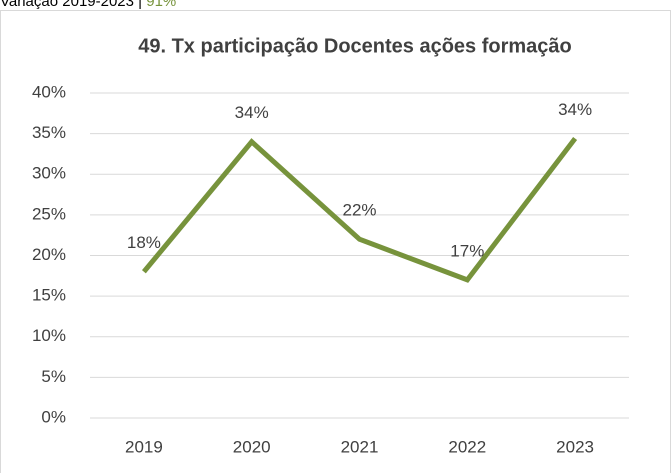 The height and width of the screenshot is (473, 672). What do you see at coordinates (575, 446) in the screenshot?
I see `x-tick-label: 2023` at bounding box center [575, 446].